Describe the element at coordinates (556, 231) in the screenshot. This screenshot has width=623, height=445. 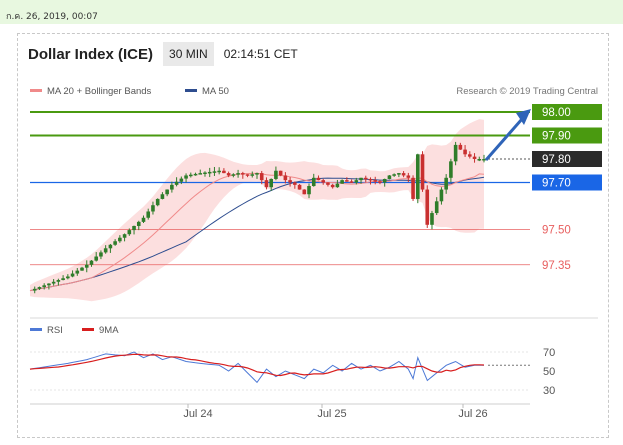
I see `minor-level-label: 97.50` at that location.